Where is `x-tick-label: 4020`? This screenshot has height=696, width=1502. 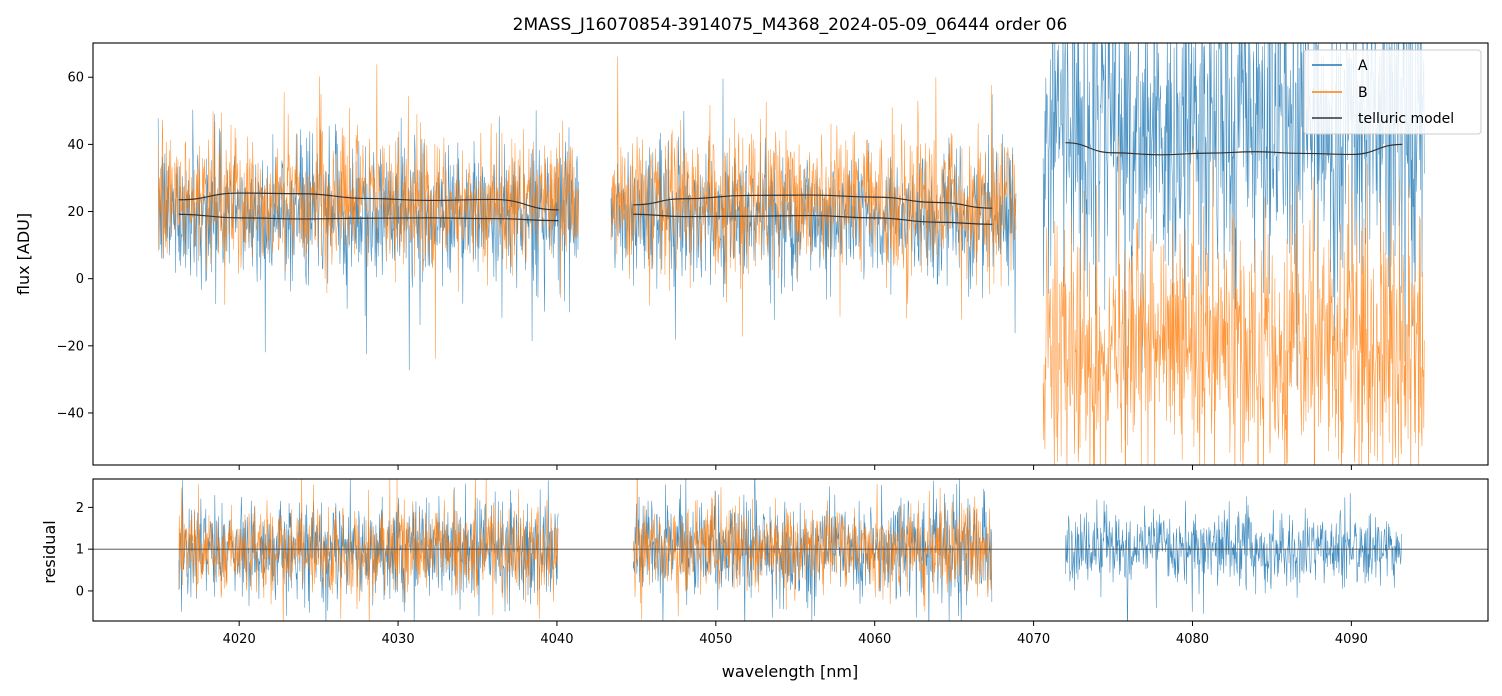 x-tick-label: 4020 is located at coordinates (239, 639).